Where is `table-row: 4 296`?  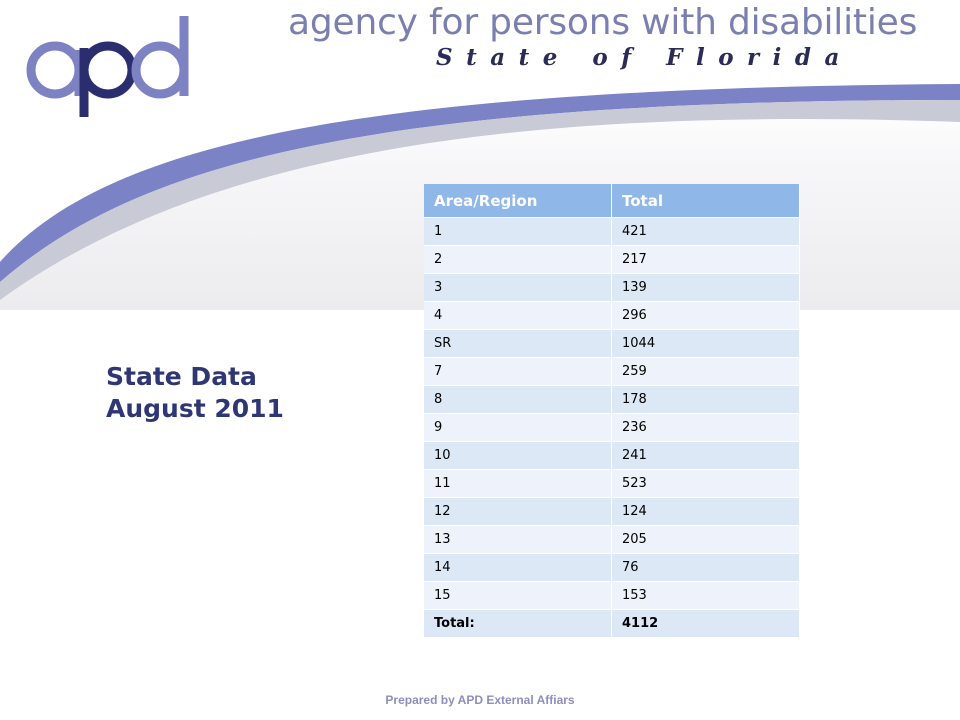 table-row: 4 296 is located at coordinates (612, 315).